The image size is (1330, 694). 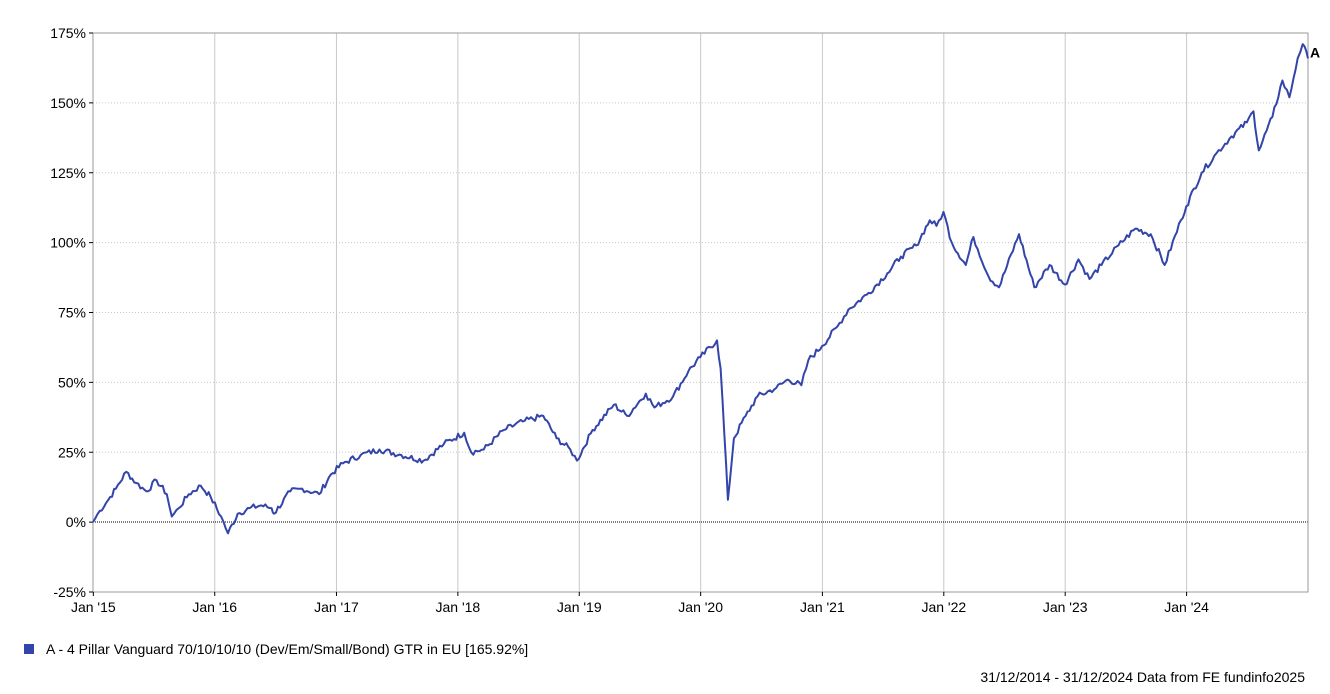 What do you see at coordinates (336, 607) in the screenshot?
I see `x-tick-label: Jan '17` at bounding box center [336, 607].